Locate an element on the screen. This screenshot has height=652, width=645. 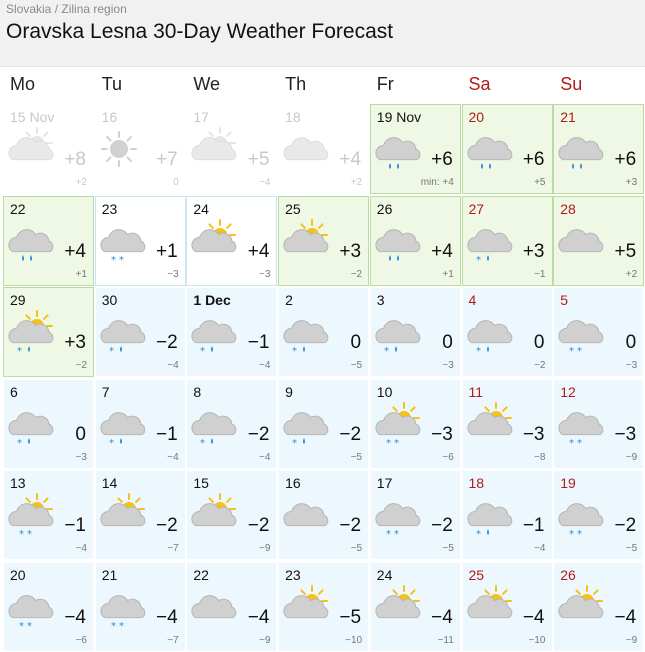
day-date: 14 is located at coordinates (109, 483).